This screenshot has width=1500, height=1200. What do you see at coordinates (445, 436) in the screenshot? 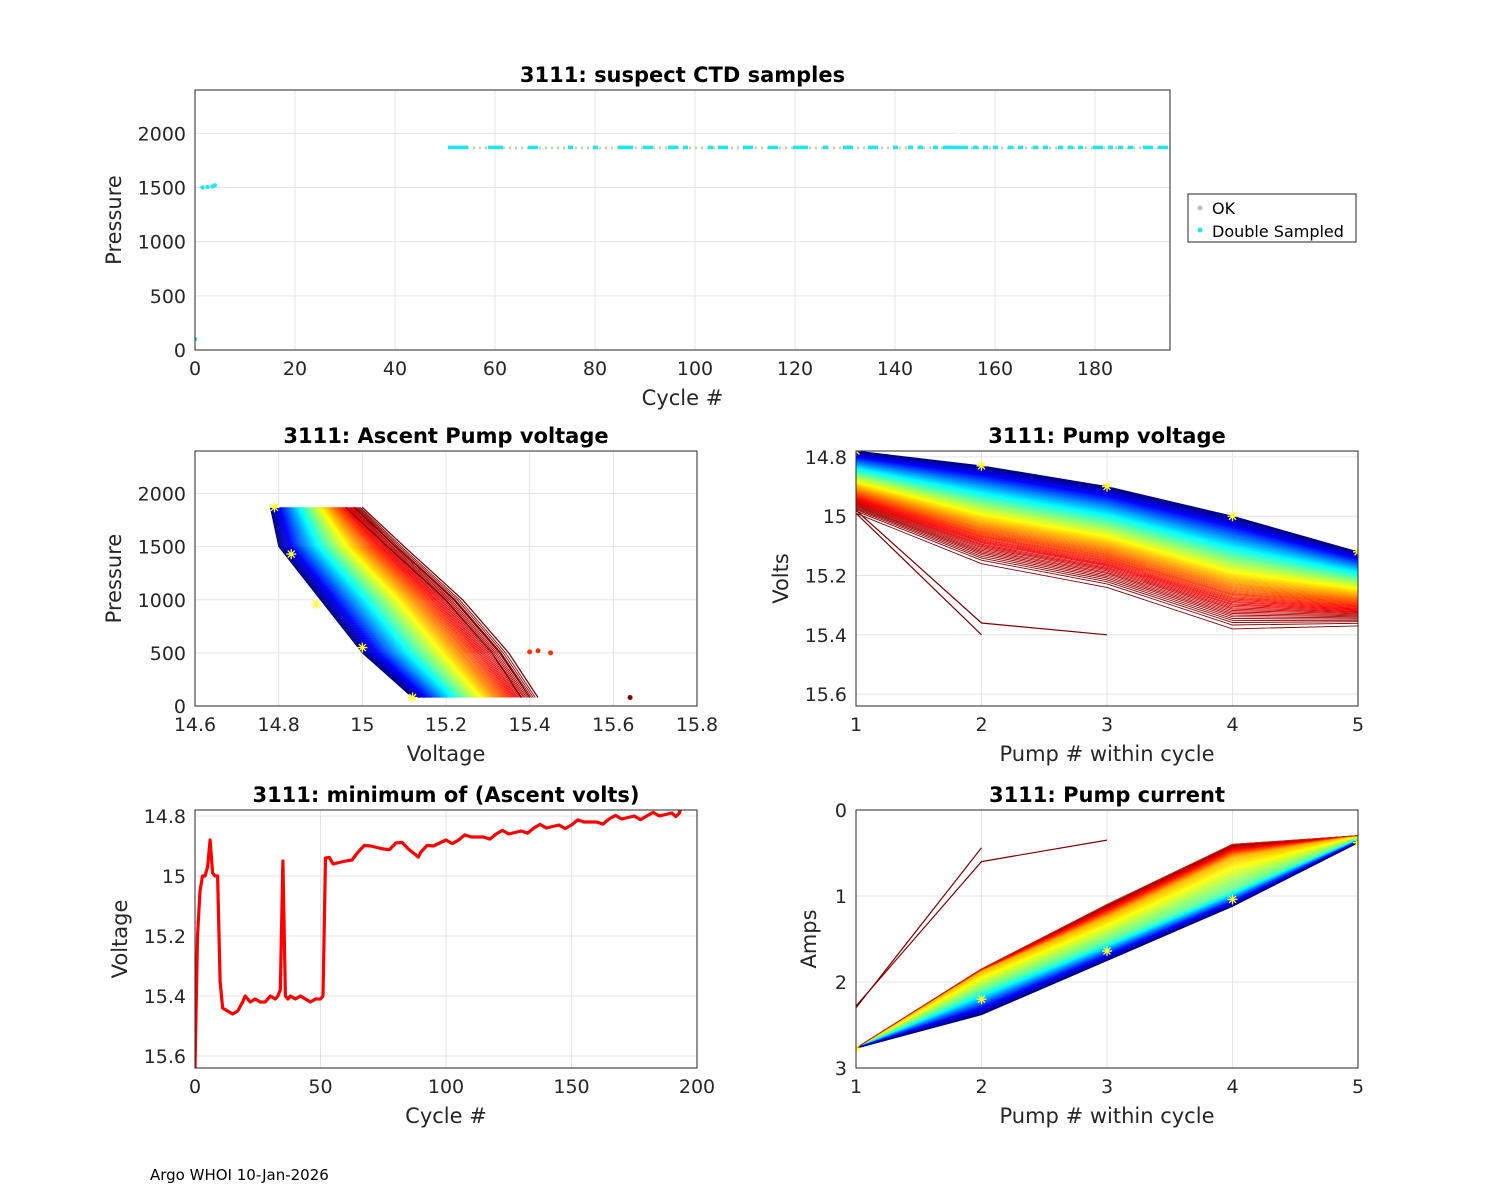
I see `chart-title: 3111: Ascent Pump voltage` at bounding box center [445, 436].